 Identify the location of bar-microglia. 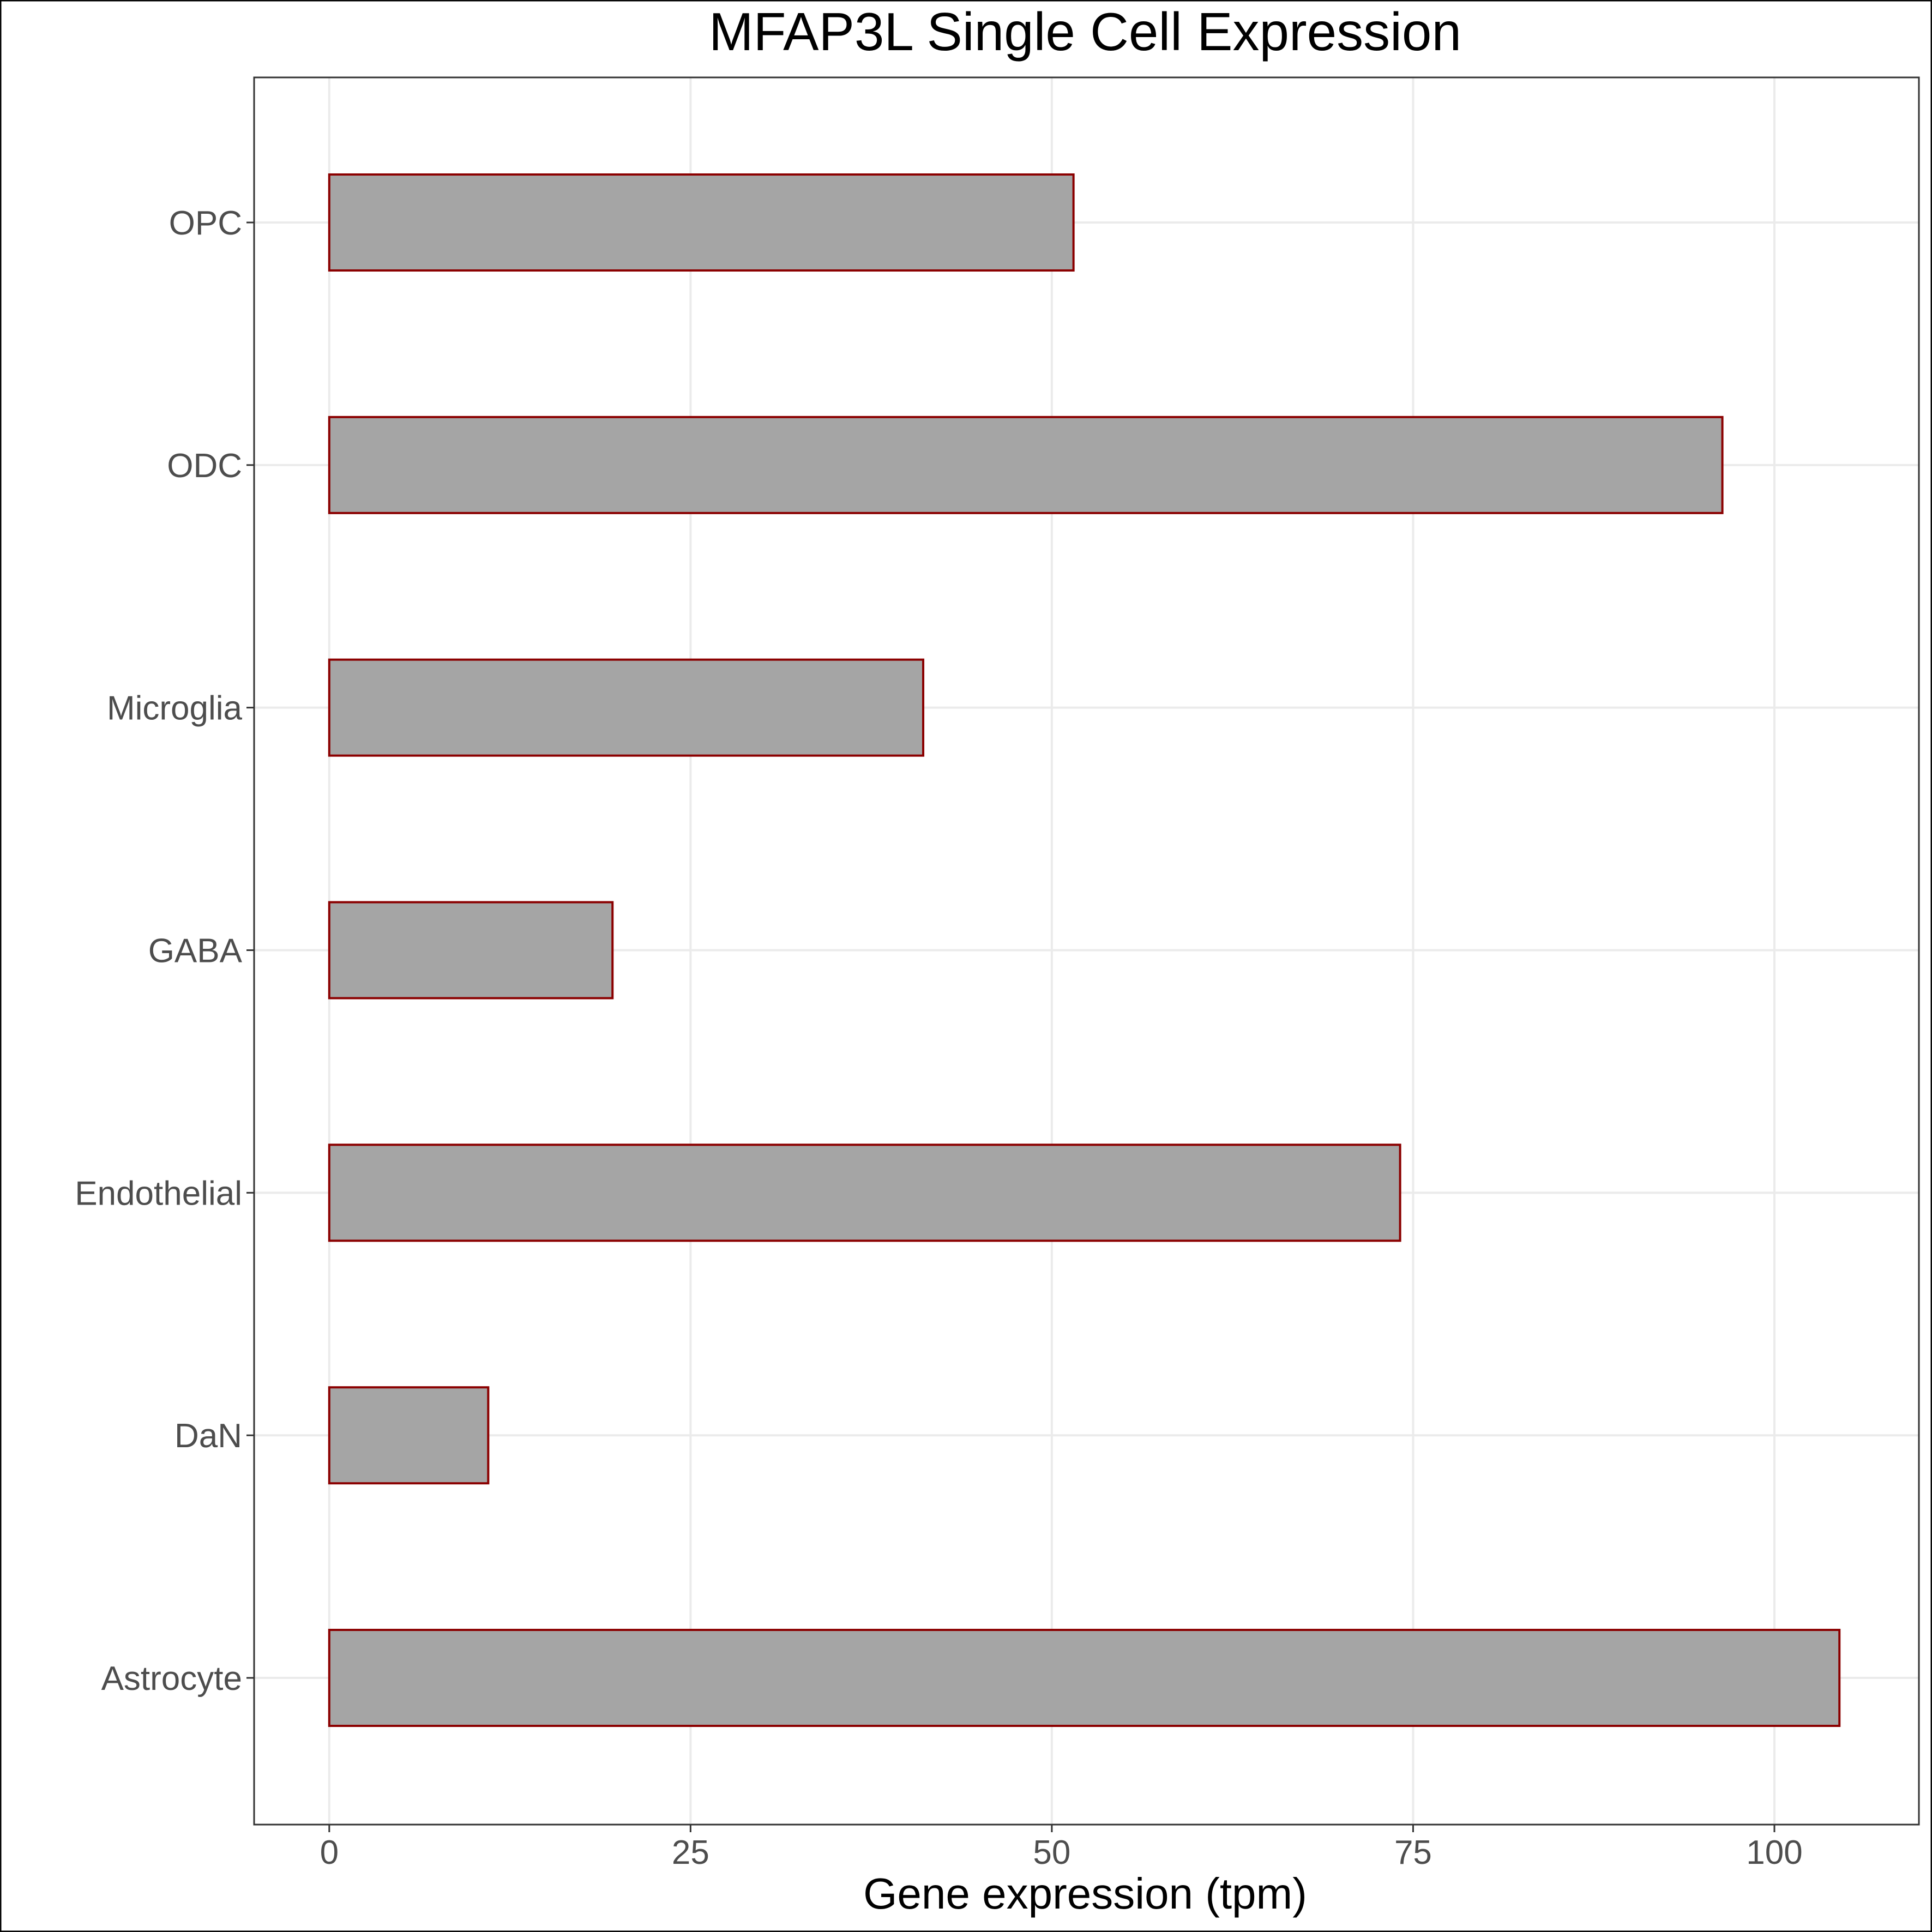
(626, 707).